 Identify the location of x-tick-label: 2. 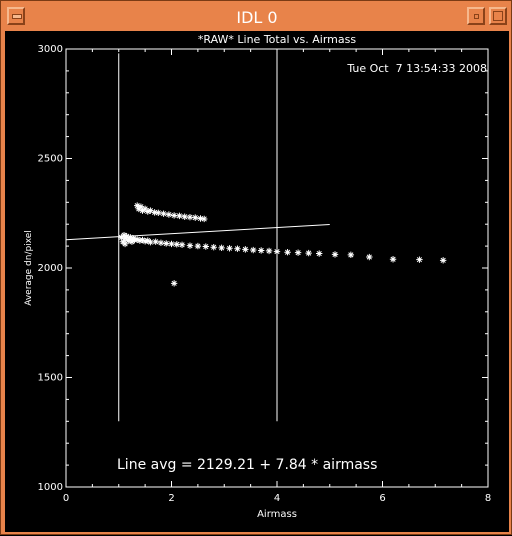
(171, 498).